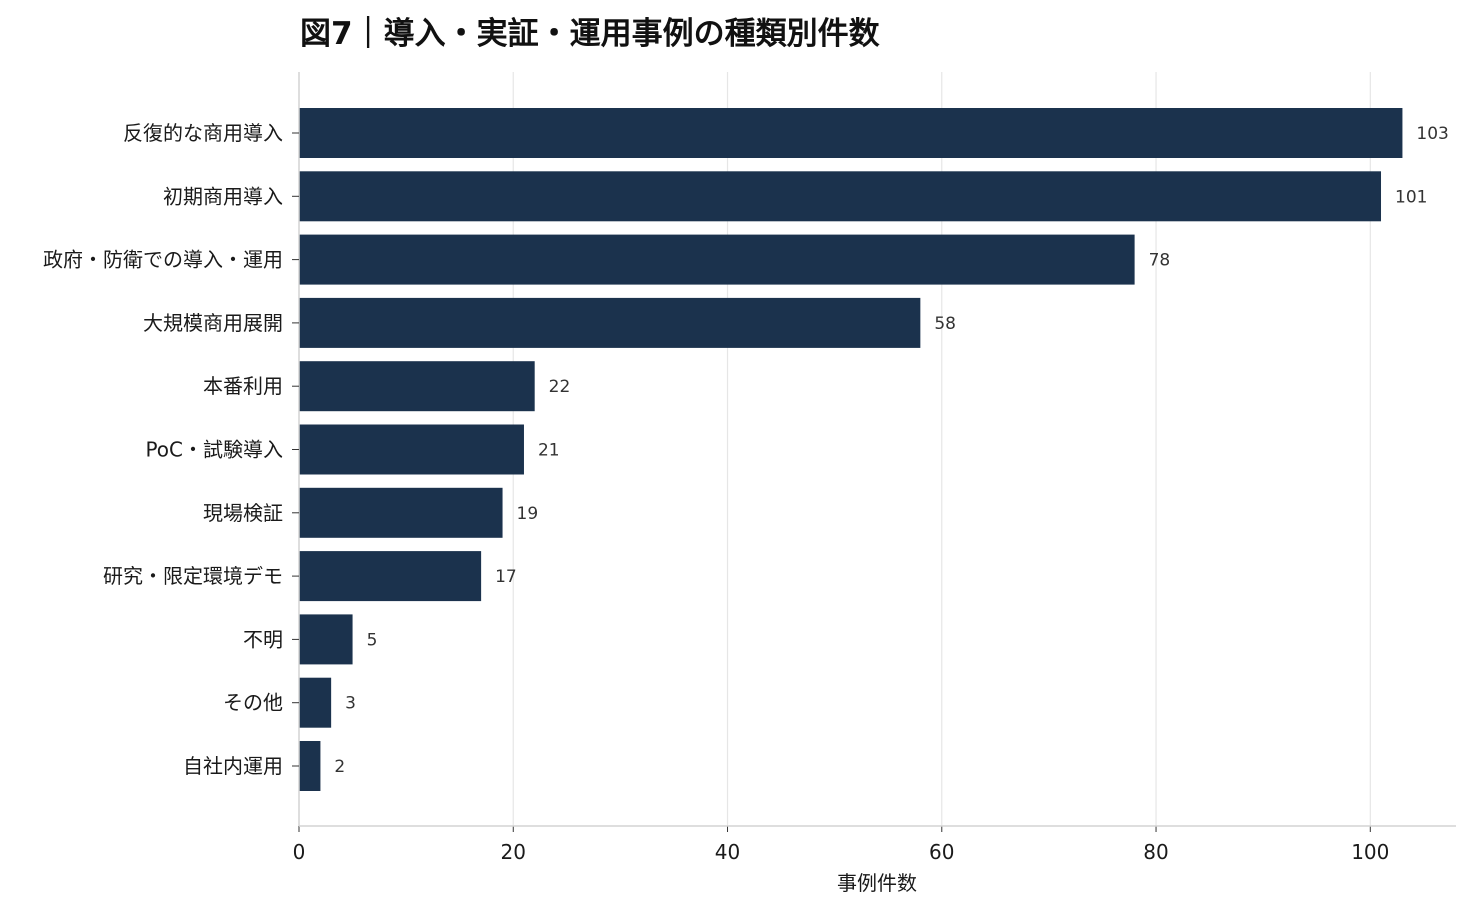 This screenshot has height=912, width=1472. Describe the element at coordinates (203, 133) in the screenshot. I see `y-tick-label: 反復的な商用導入` at that location.